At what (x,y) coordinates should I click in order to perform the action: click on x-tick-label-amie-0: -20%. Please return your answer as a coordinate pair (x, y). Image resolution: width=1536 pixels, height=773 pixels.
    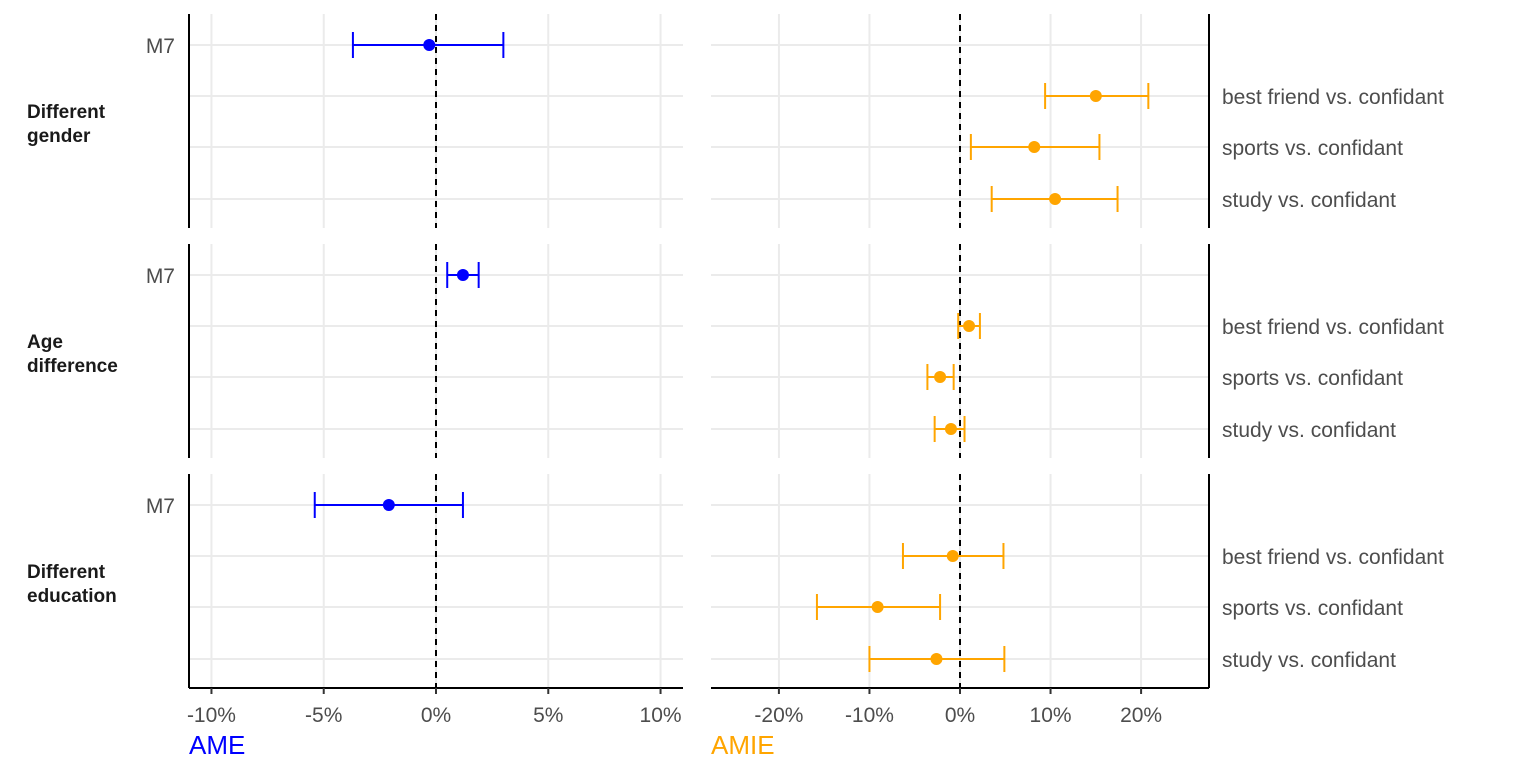
    Looking at the image, I should click on (778, 715).